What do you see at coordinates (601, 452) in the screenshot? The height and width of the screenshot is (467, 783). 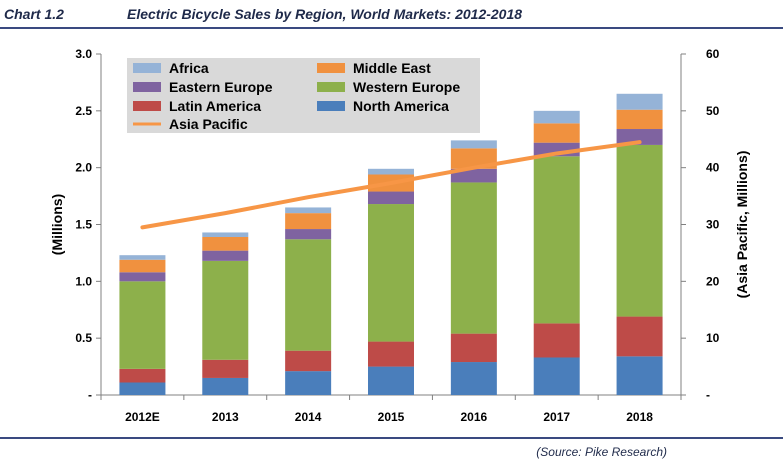 I see `source-note: (Source: Pike Research)` at bounding box center [601, 452].